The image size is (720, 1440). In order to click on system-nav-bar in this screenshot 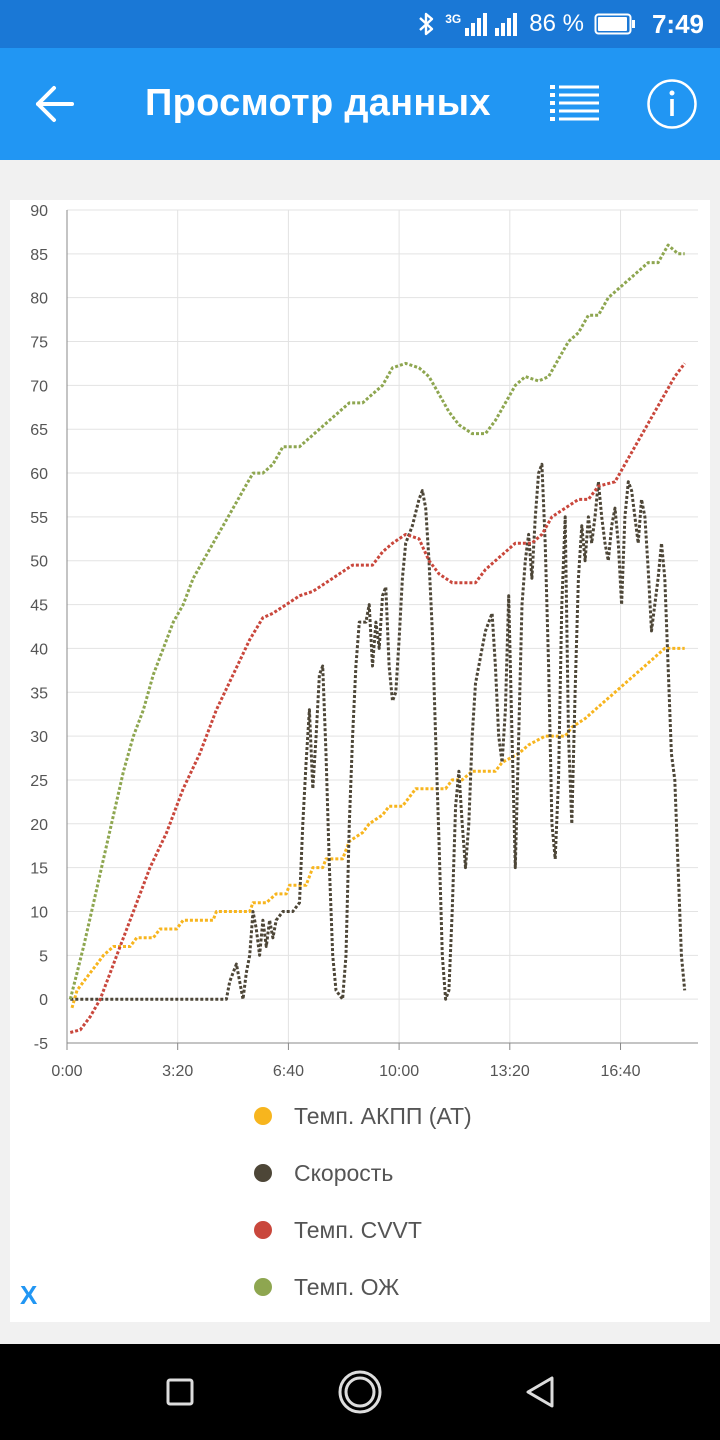, I will do `click(360, 1392)`.